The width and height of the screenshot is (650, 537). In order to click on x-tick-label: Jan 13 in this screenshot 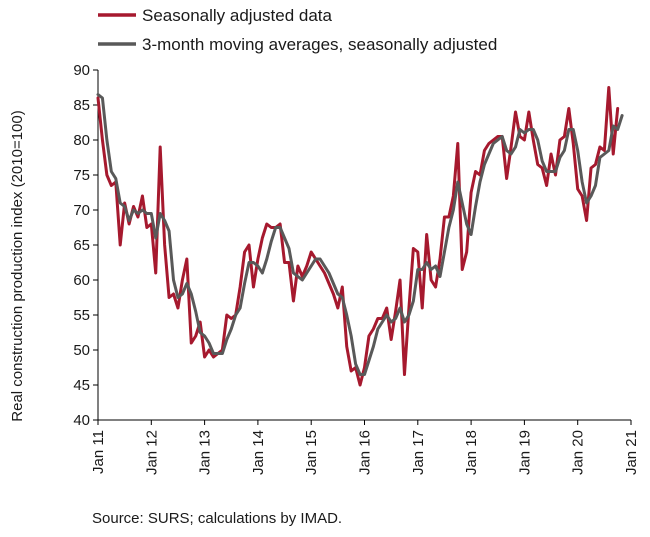, I will do `click(205, 452)`.